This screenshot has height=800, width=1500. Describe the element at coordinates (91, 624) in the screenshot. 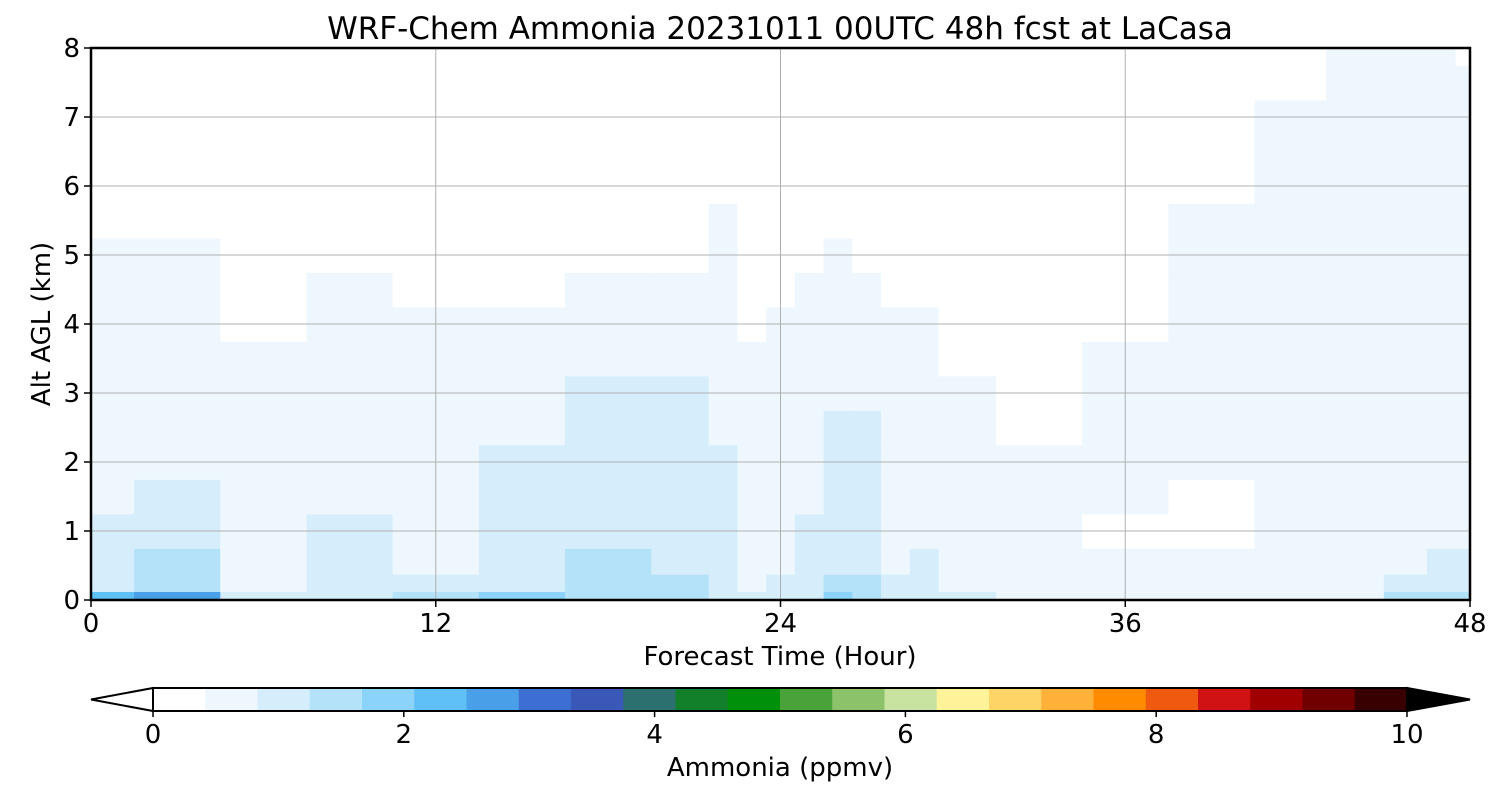

I see `x-tick-label: 0` at that location.